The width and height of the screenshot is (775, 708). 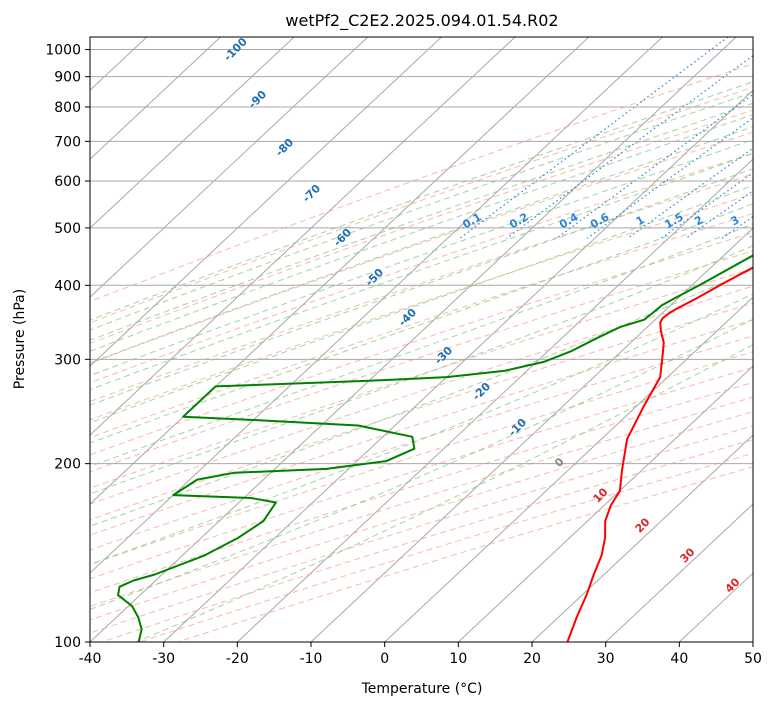 I want to click on y-tick-label: 900, so click(x=67, y=78).